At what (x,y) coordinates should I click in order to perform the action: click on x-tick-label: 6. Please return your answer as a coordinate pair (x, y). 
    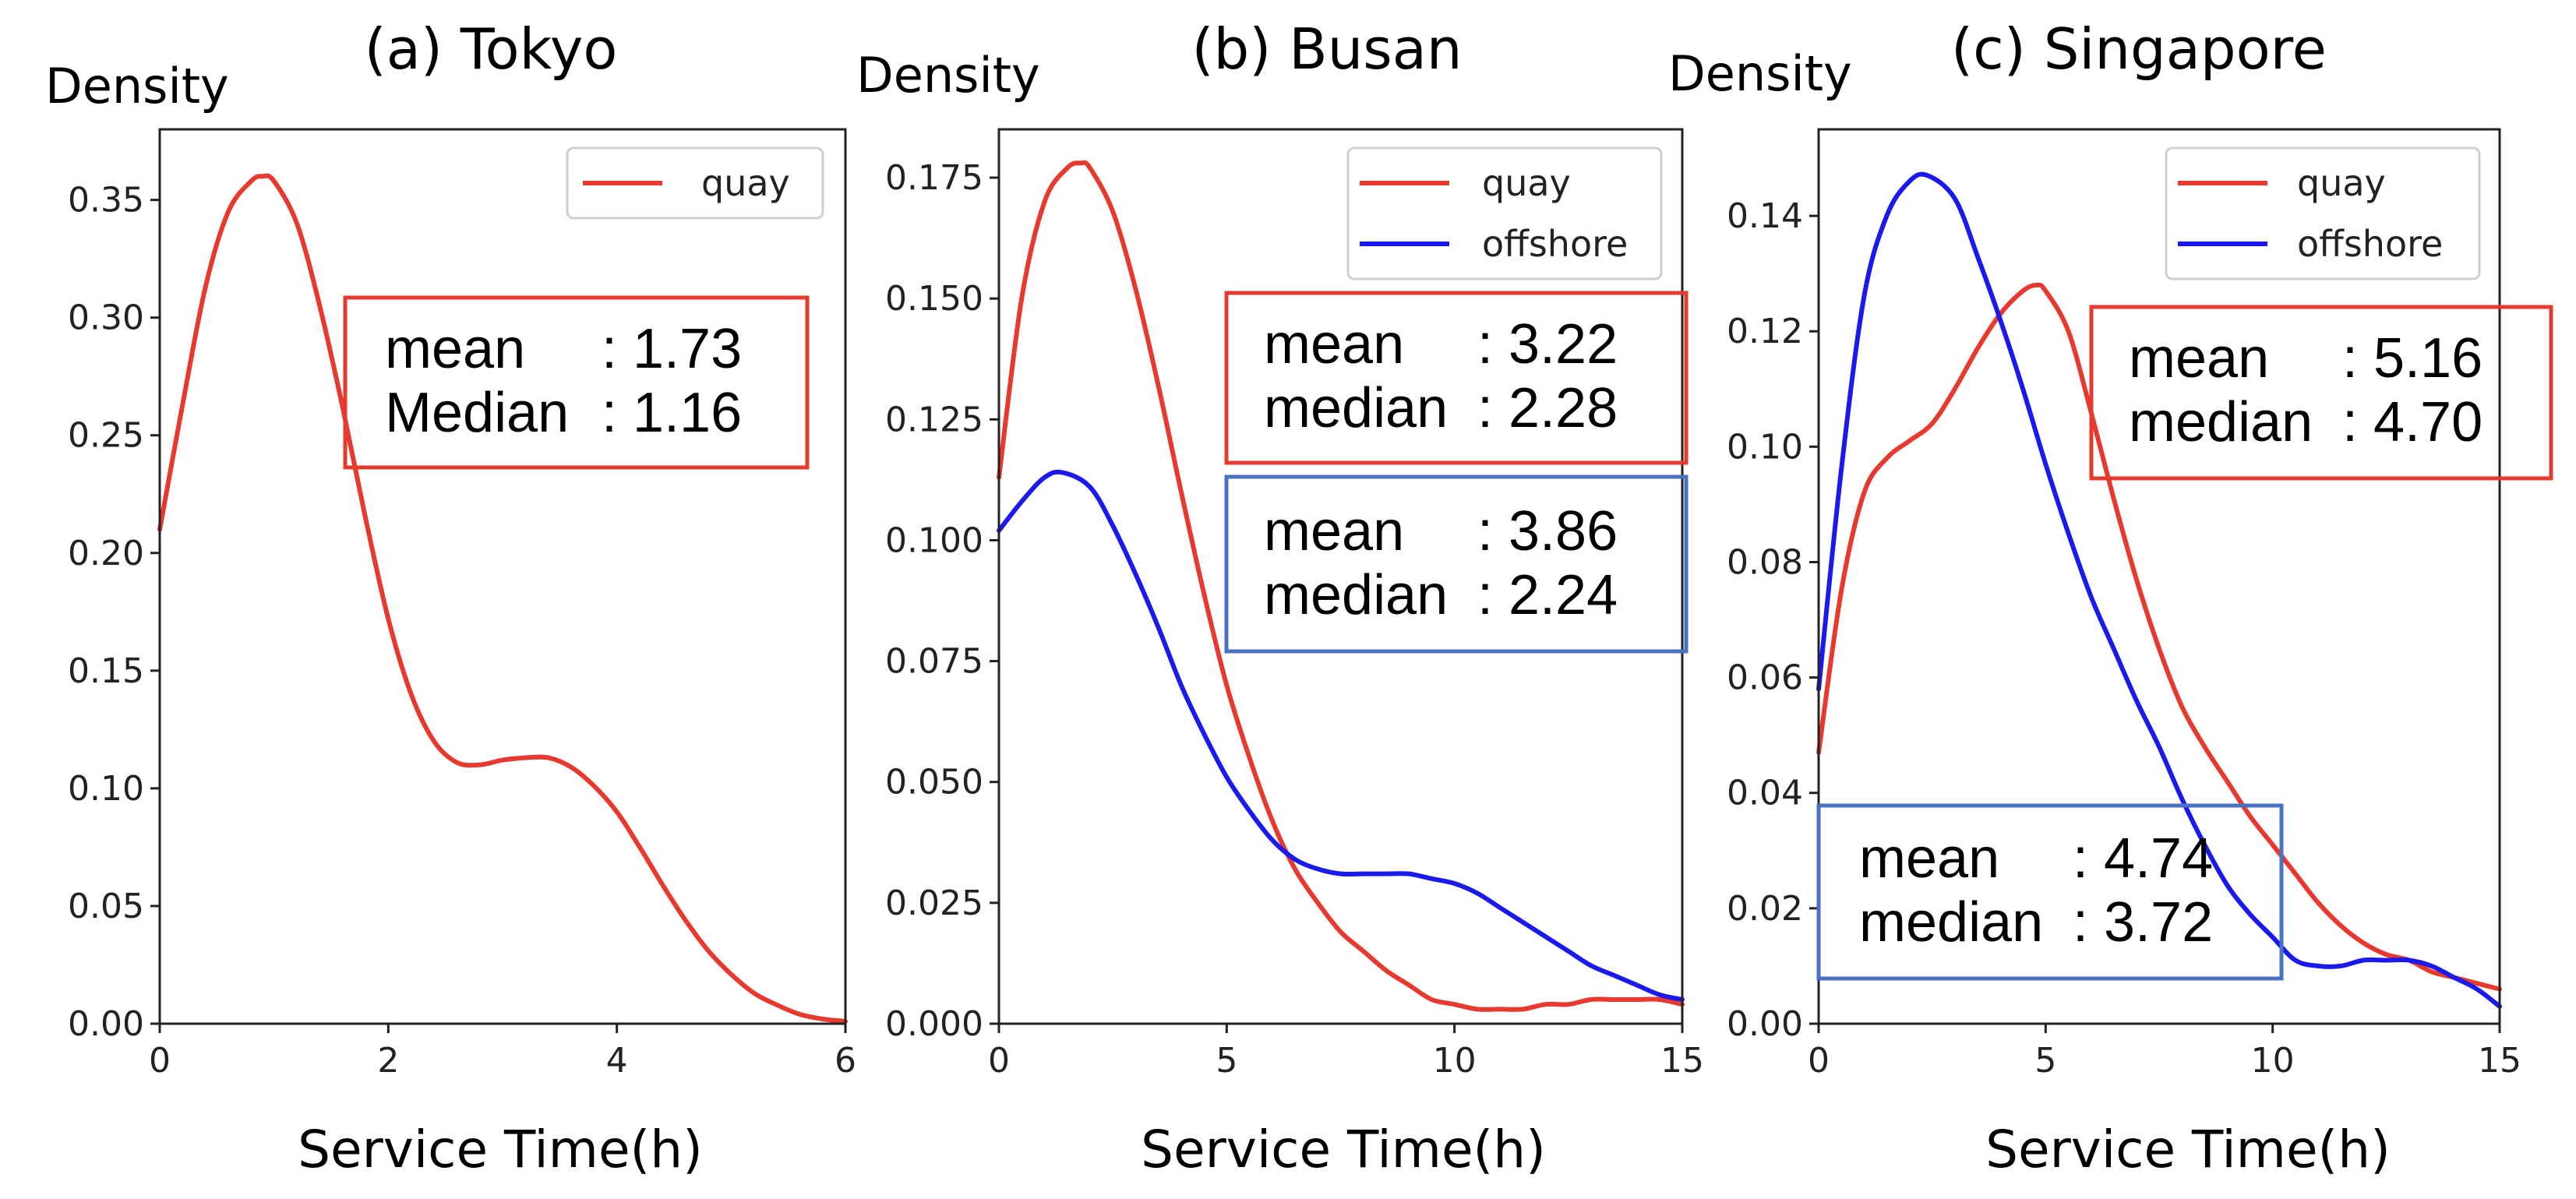
    Looking at the image, I should click on (845, 1061).